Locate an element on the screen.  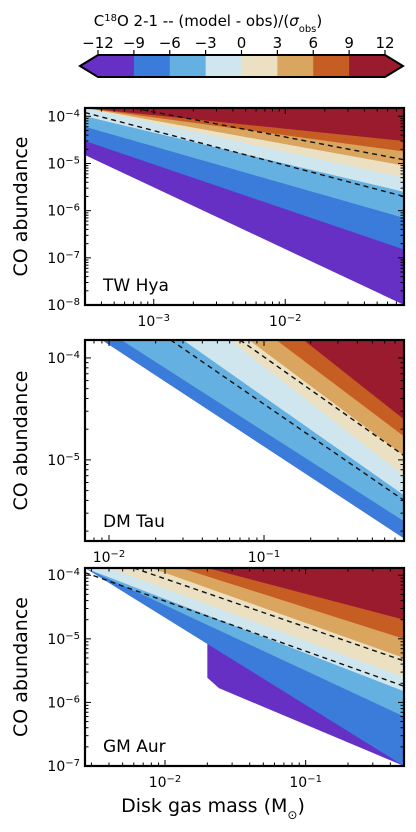
panel-label: TW Hya is located at coordinates (135, 286).